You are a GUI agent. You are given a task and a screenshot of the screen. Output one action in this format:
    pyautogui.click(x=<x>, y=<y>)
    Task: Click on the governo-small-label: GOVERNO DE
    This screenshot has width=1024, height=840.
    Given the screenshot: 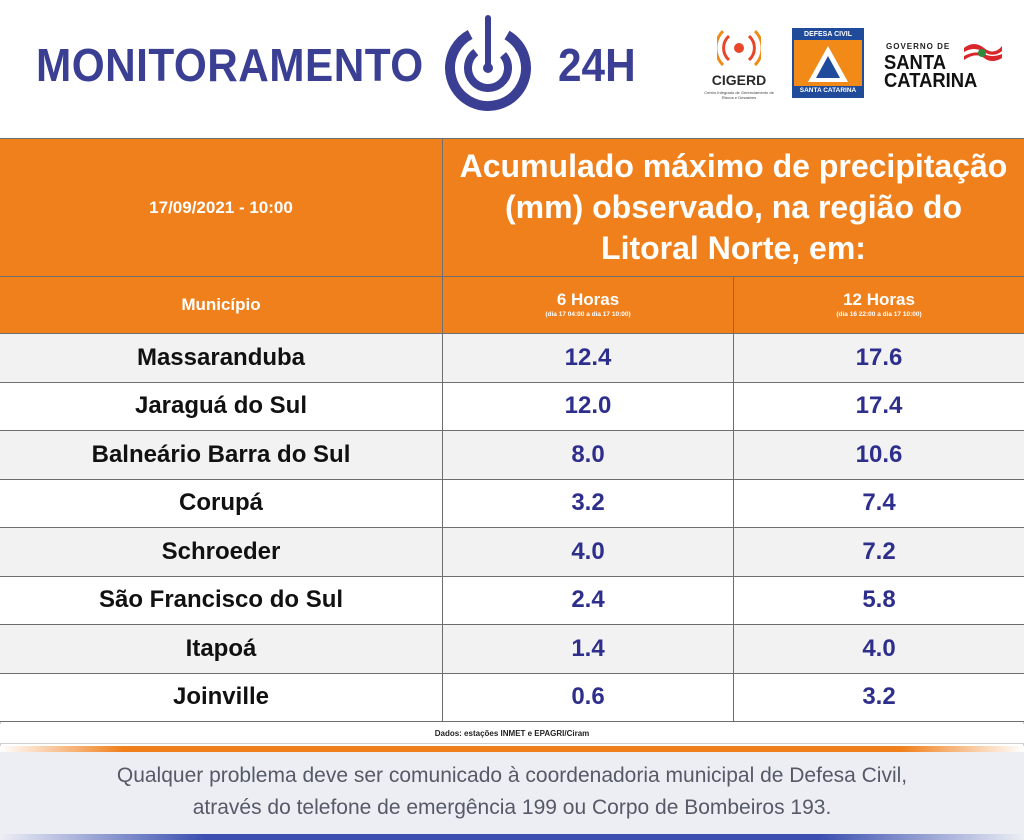 What is the action you would take?
    pyautogui.click(x=918, y=46)
    